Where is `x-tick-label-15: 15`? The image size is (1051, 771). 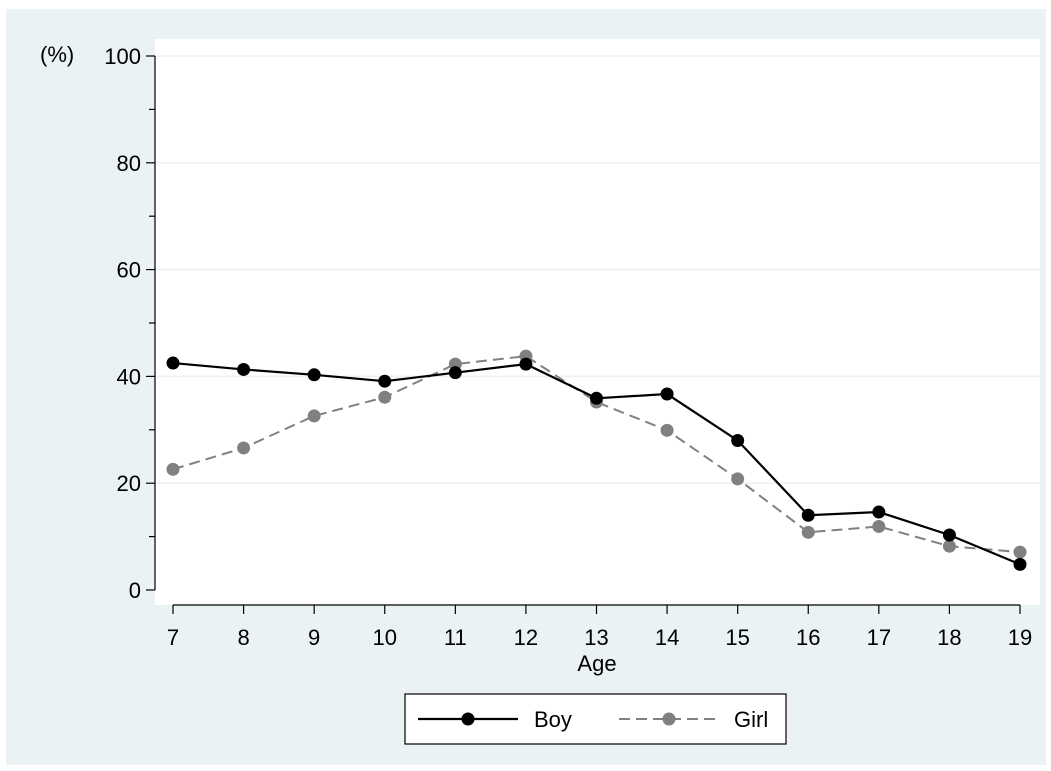
x-tick-label-15: 15 is located at coordinates (737, 637).